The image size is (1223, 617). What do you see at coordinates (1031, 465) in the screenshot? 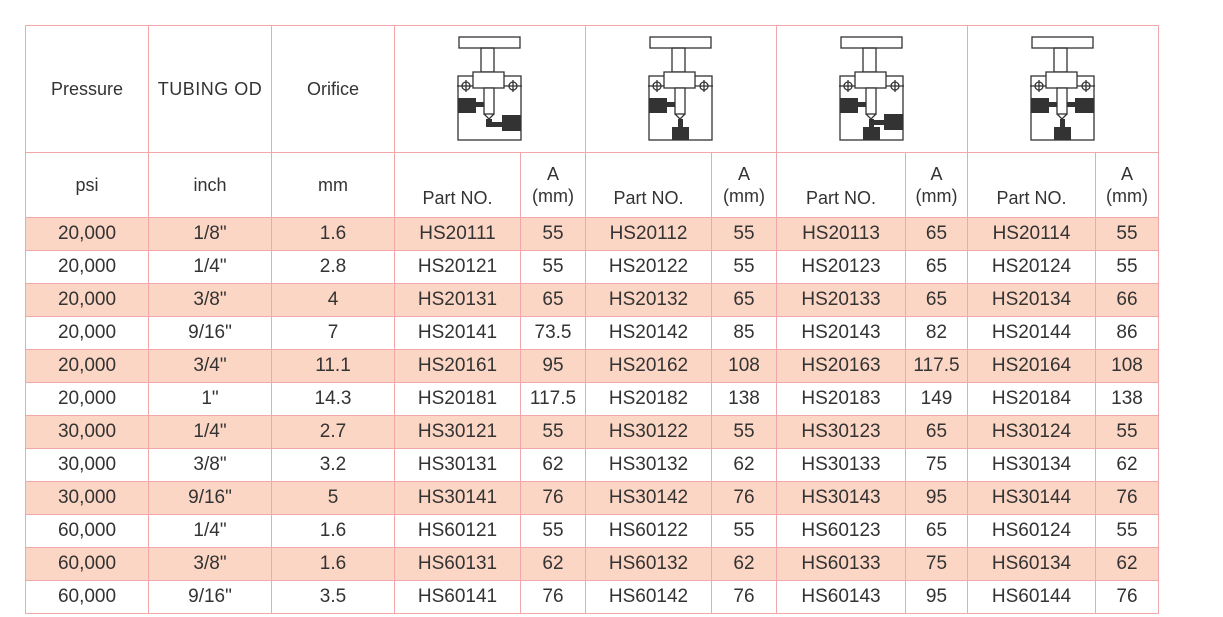
I see `part-no-cell: HS30134` at bounding box center [1031, 465].